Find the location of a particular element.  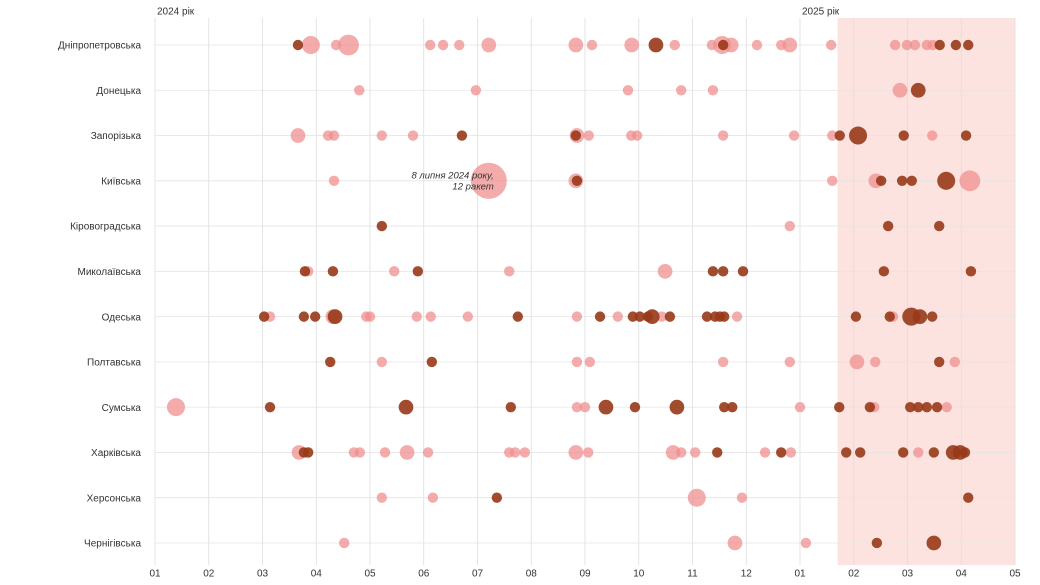

row-label: Київська is located at coordinates (121, 181).